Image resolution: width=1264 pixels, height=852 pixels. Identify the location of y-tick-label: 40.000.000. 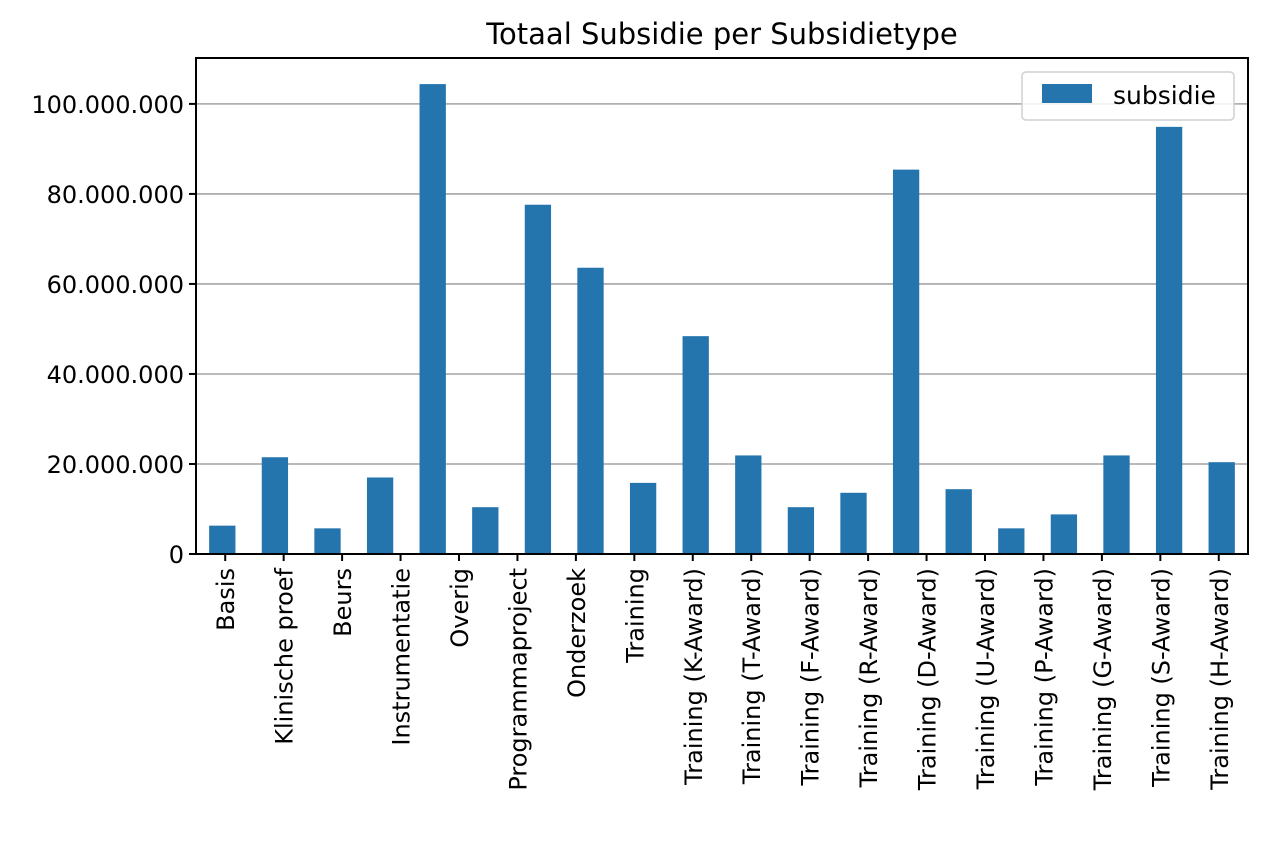
(115, 375).